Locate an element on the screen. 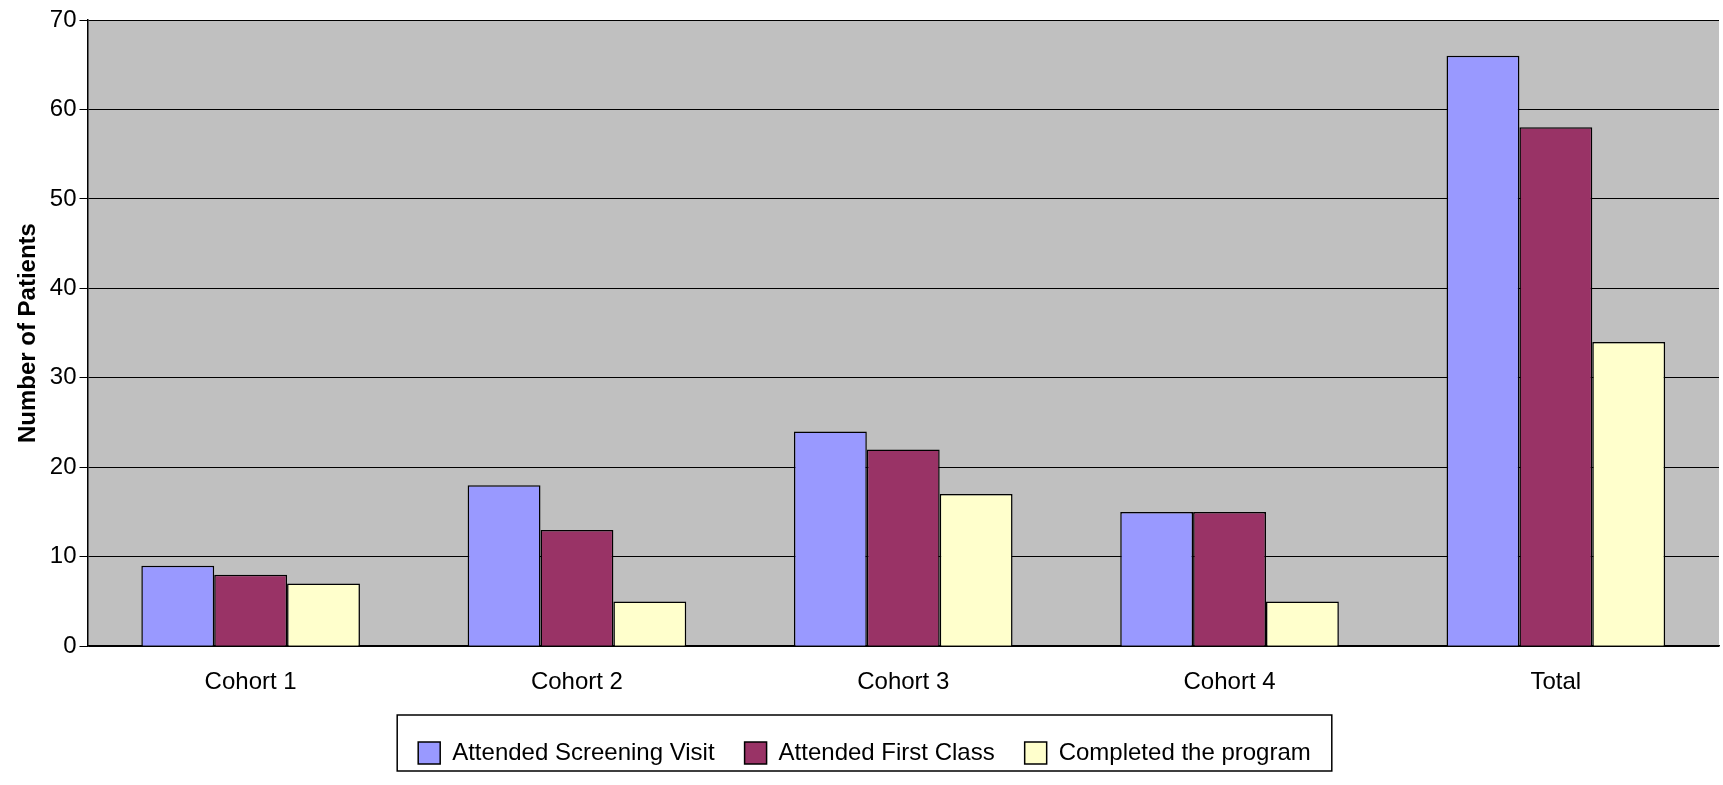 The height and width of the screenshot is (785, 1723). y-tick-label: 0 is located at coordinates (70, 644).